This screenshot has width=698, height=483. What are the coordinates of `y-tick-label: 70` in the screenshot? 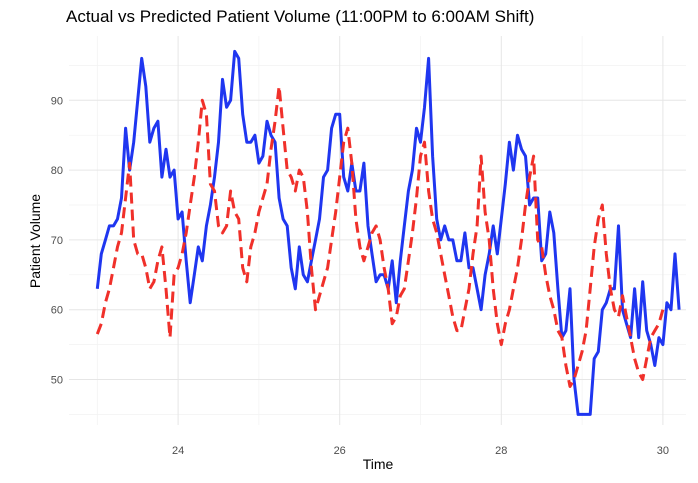 It's located at (57, 241).